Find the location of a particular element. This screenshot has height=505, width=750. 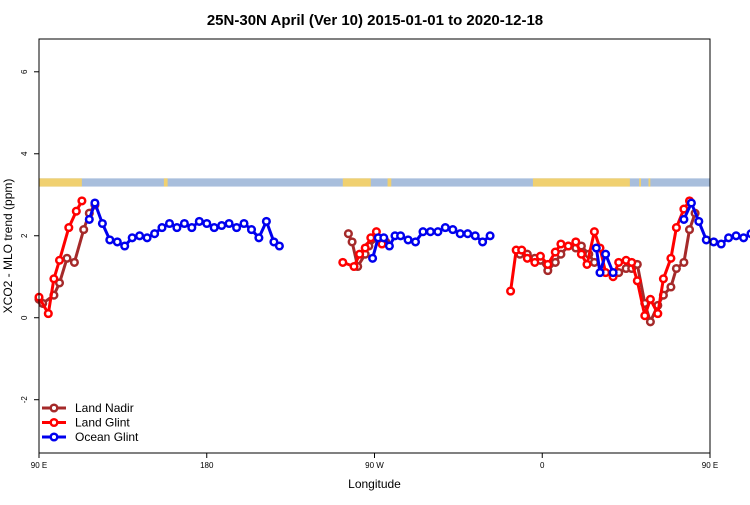

land-ocean-band is located at coordinates (374, 182).